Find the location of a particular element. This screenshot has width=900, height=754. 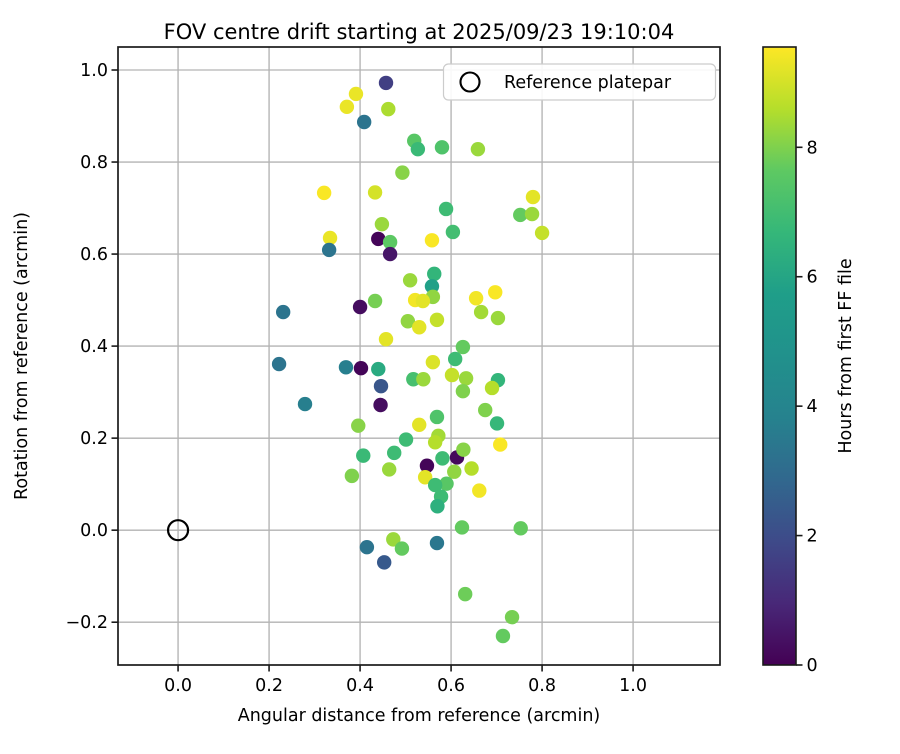

y-tick-label: 0.6 is located at coordinates (94, 255).